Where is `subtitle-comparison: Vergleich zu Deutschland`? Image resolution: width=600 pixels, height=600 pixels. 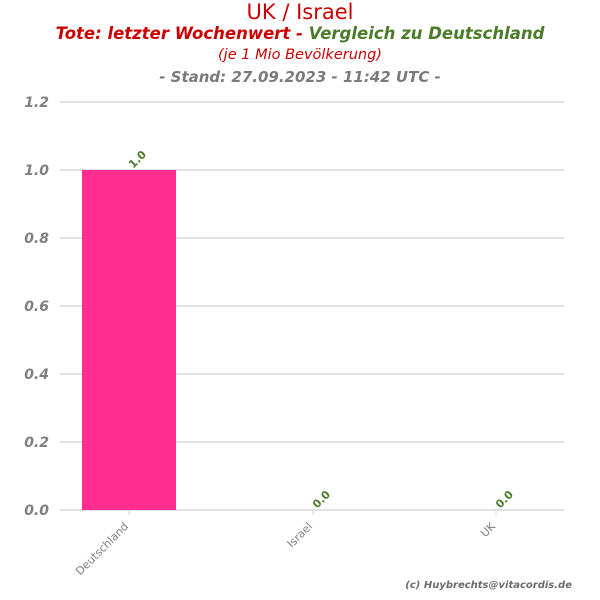 subtitle-comparison: Vergleich zu Deutschland is located at coordinates (426, 33).